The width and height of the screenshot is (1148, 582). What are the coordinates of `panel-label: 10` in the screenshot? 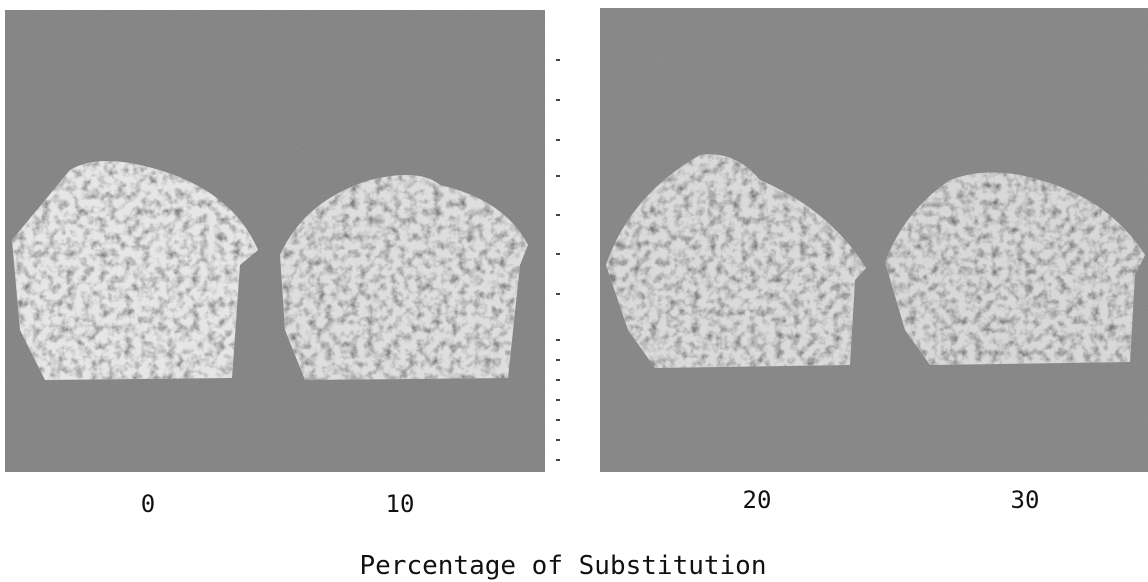 It's located at (400, 504).